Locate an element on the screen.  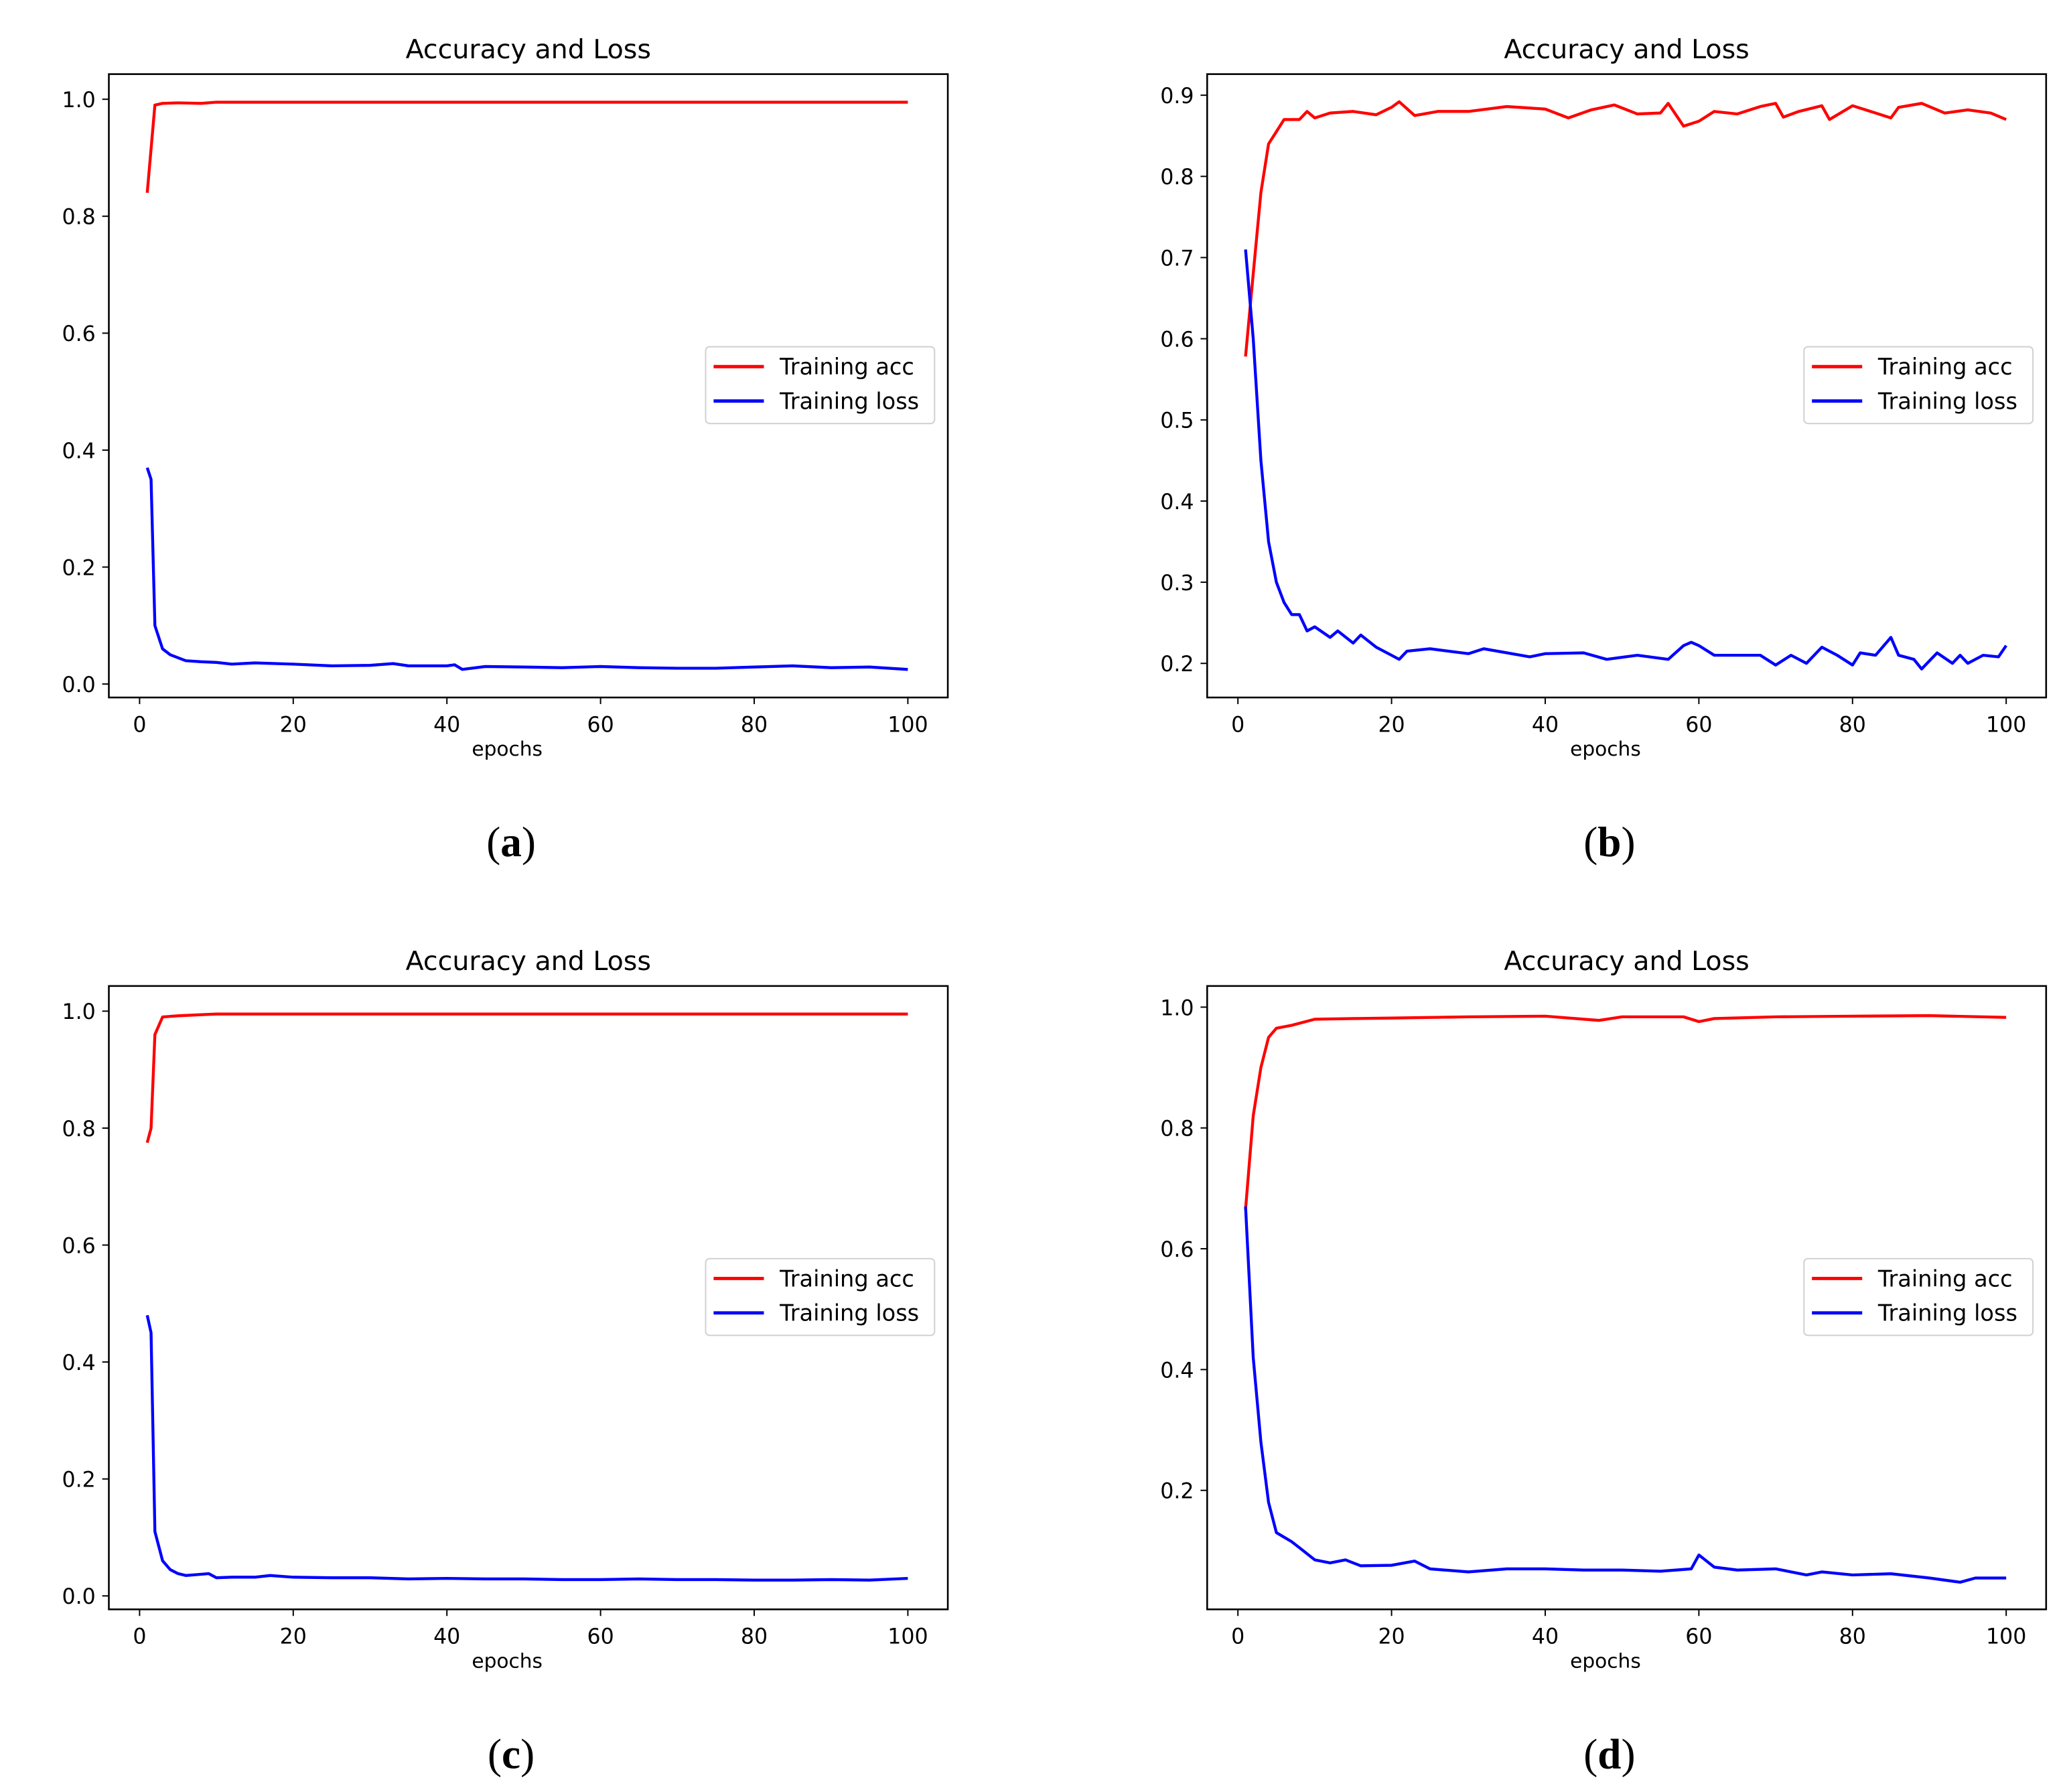
panel-label: (a) is located at coordinates (511, 843).